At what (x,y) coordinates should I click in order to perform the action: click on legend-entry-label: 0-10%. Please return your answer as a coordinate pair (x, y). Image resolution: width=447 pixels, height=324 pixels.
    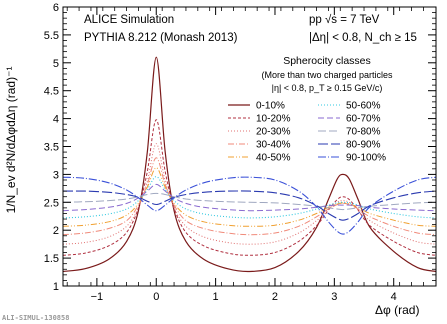
    Looking at the image, I should click on (270, 106).